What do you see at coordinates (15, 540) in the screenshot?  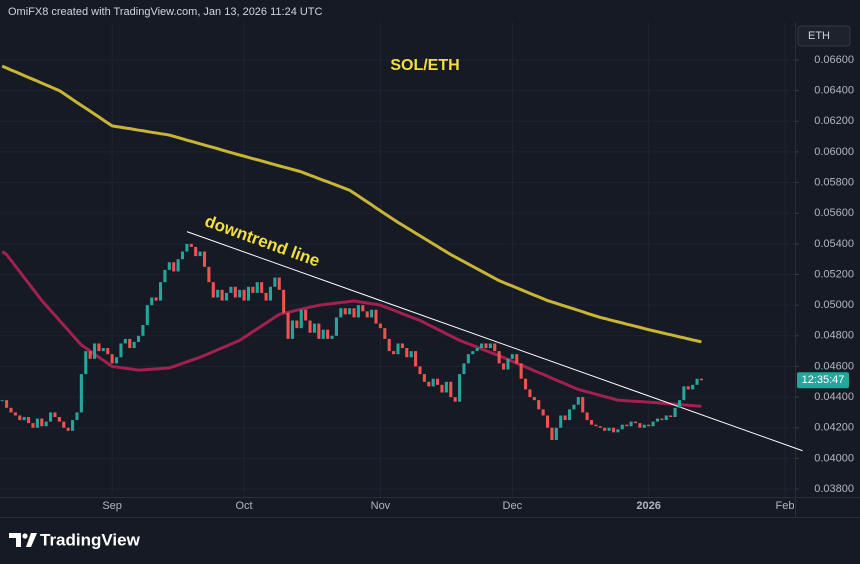 I see `logo-shape` at bounding box center [15, 540].